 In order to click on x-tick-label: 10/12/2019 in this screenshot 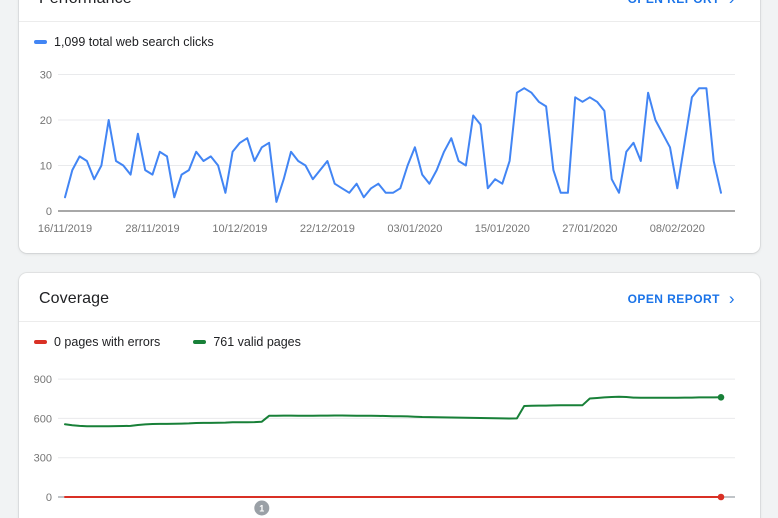, I will do `click(239, 229)`.